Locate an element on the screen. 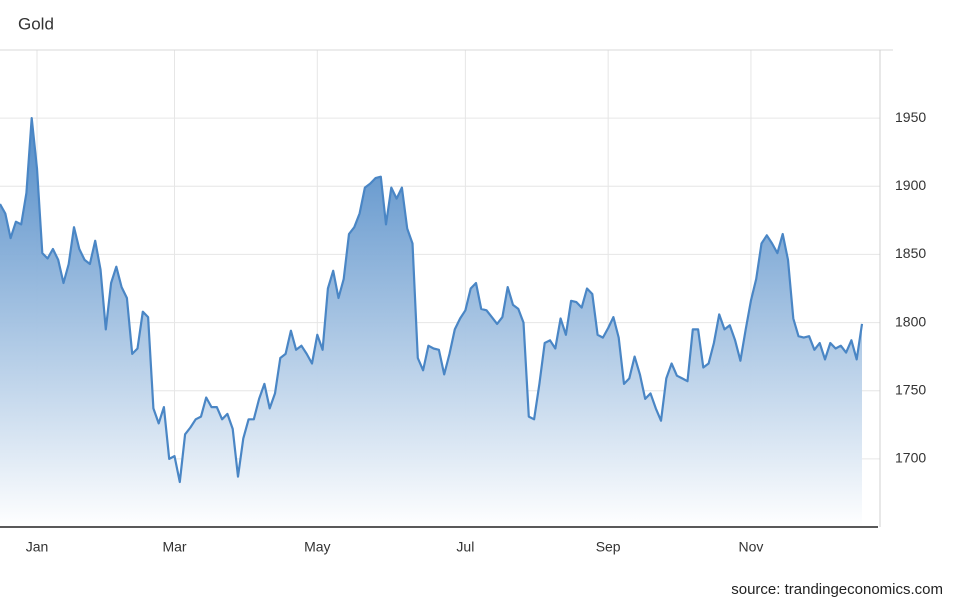  y-tick-label: 1900 is located at coordinates (910, 185).